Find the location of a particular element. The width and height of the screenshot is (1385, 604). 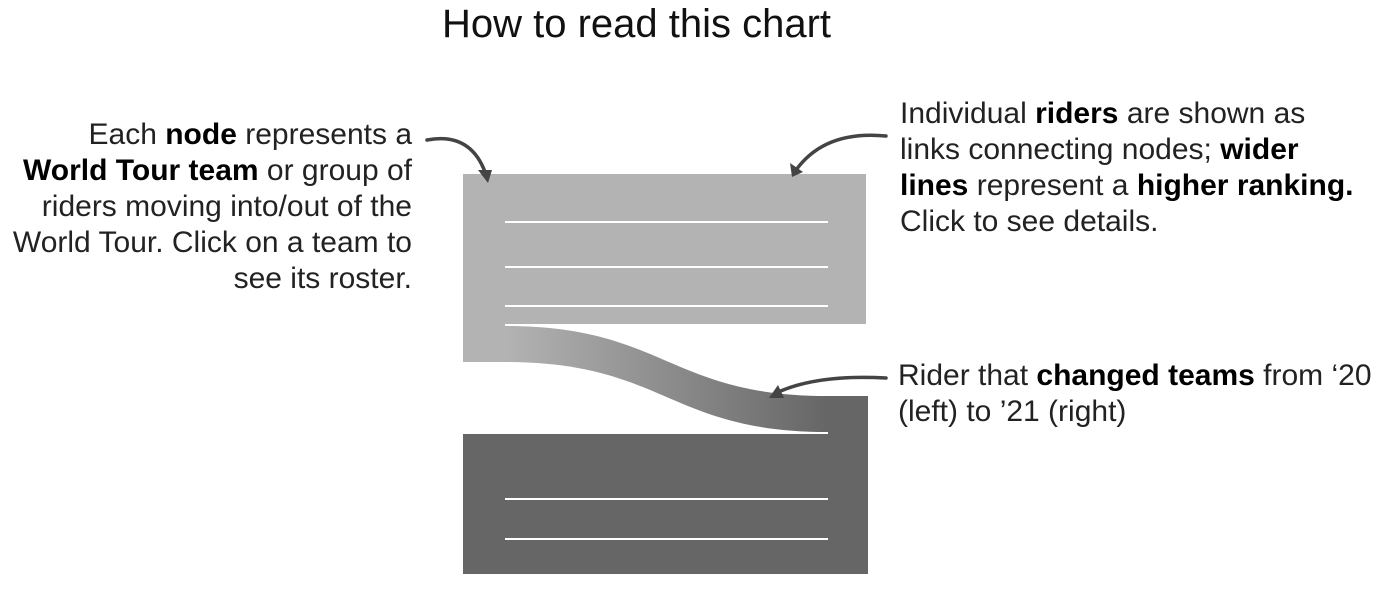

arrow-to-riders is located at coordinates (841, 152).